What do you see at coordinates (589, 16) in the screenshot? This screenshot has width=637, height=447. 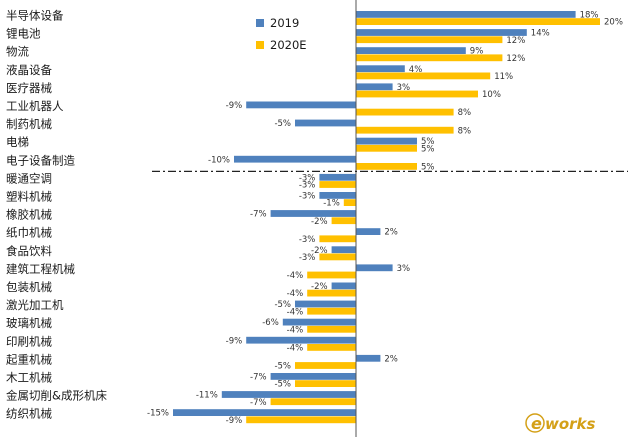 I see `data-label: 18%` at bounding box center [589, 16].